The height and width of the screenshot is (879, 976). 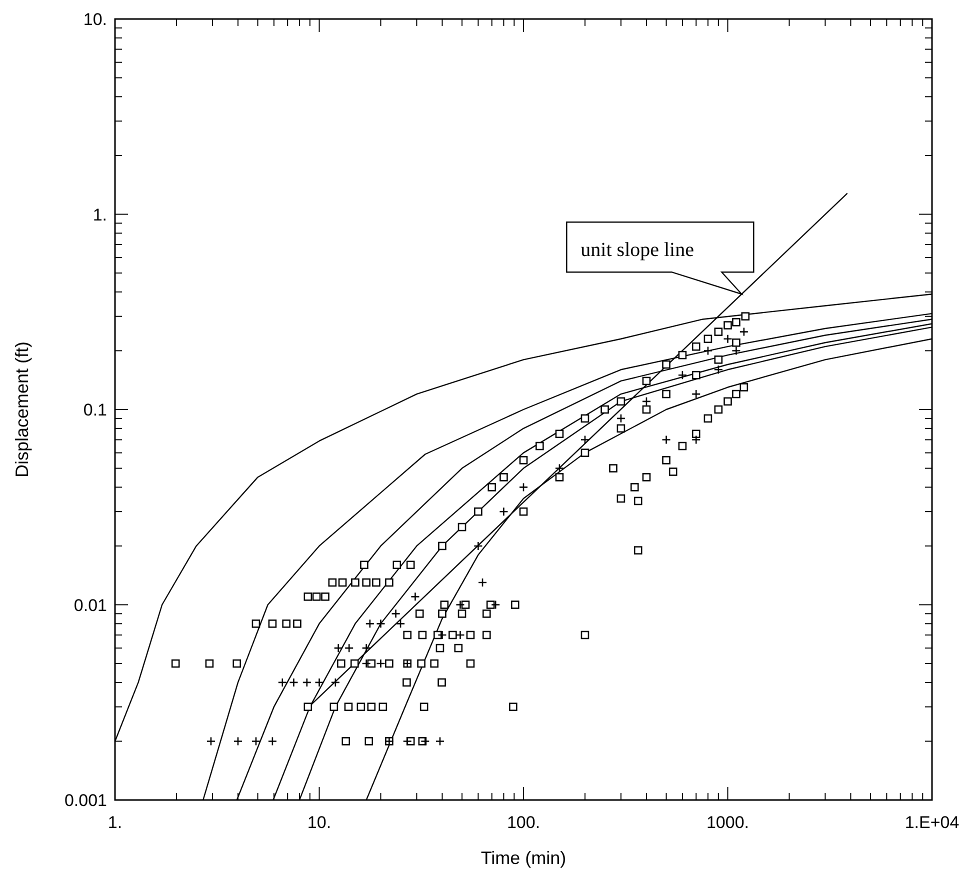 What do you see at coordinates (22, 409) in the screenshot?
I see `y-axis-title: Displacement (ft)` at bounding box center [22, 409].